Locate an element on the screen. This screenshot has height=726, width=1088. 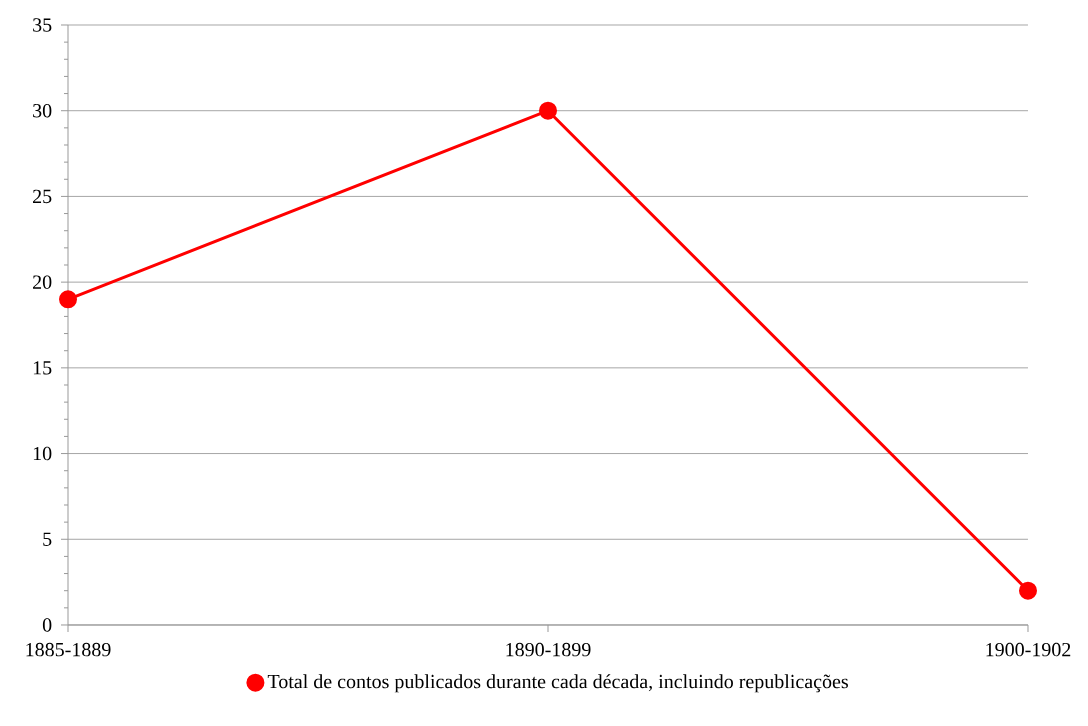
y-tick-label: 0 is located at coordinates (47, 625).